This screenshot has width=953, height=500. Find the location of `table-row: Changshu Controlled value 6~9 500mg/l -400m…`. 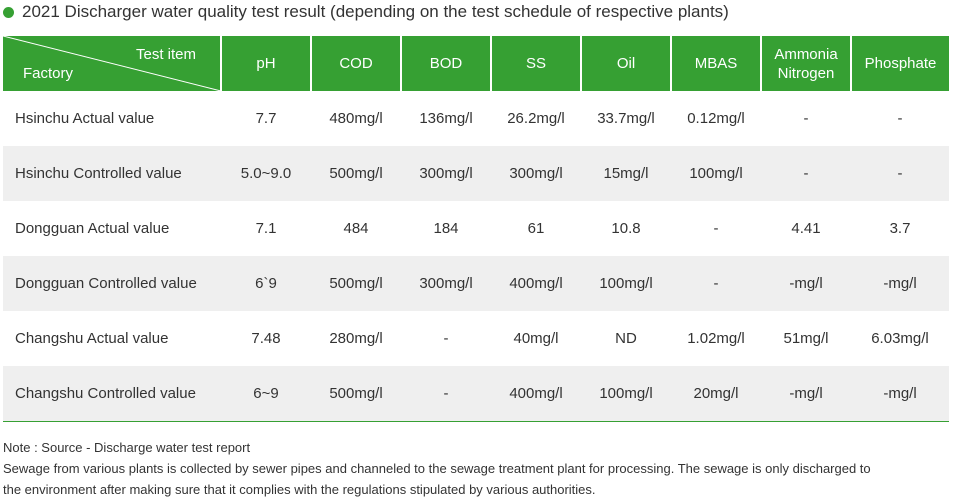

table-row: Changshu Controlled value 6~9 500mg/l -400m… is located at coordinates (476, 394).